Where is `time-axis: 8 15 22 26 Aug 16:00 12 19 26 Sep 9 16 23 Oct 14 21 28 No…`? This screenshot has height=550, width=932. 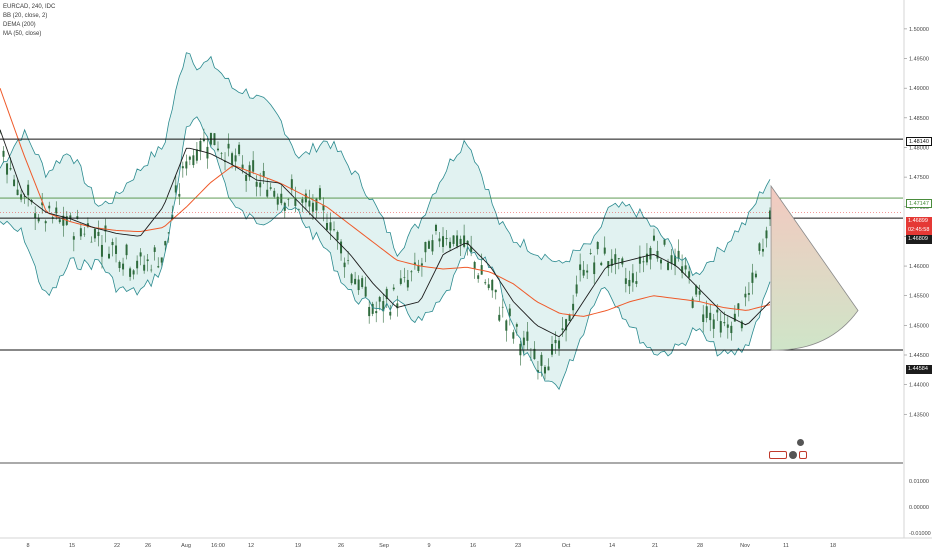
time-axis: 8 15 22 26 Aug 16:00 12 19 26 Sep 9 16 23 Oct 14 21 28 No… is located at coordinates (431, 546).